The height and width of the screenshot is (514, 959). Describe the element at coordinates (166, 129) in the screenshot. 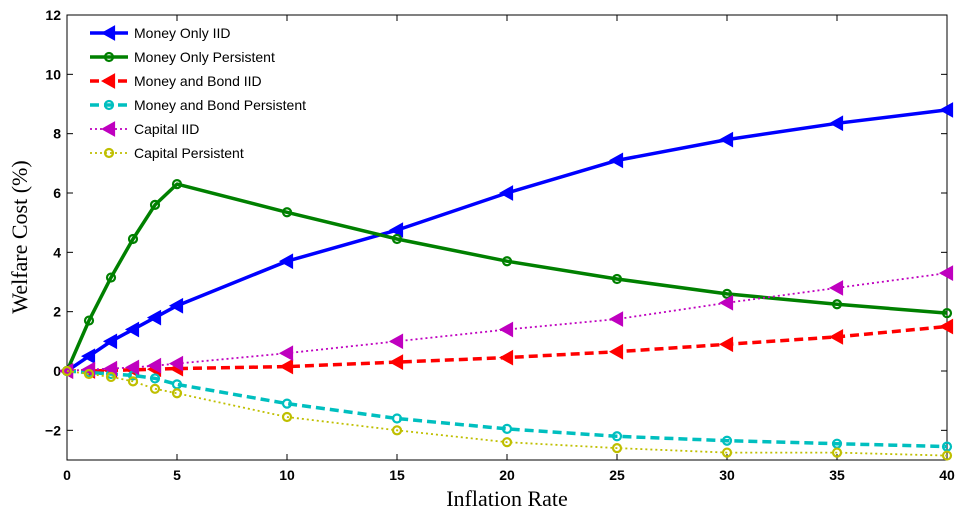

I see `legend-label: Capital IID` at that location.